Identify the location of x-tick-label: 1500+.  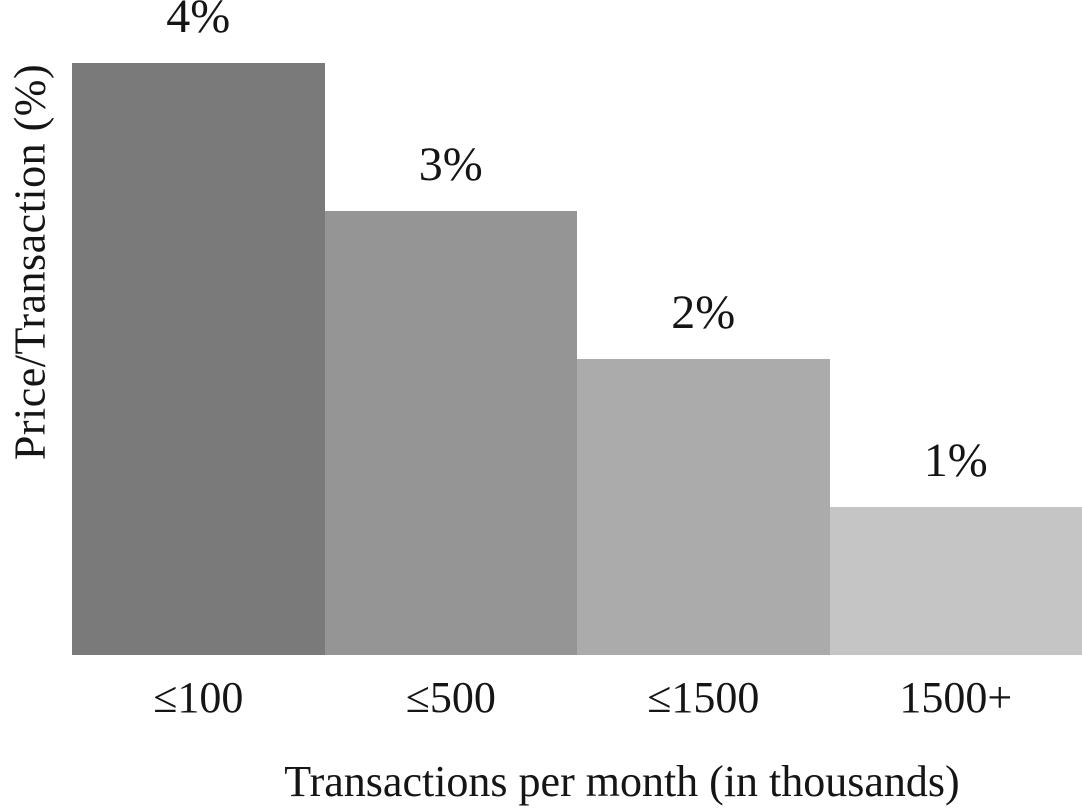
(956, 697).